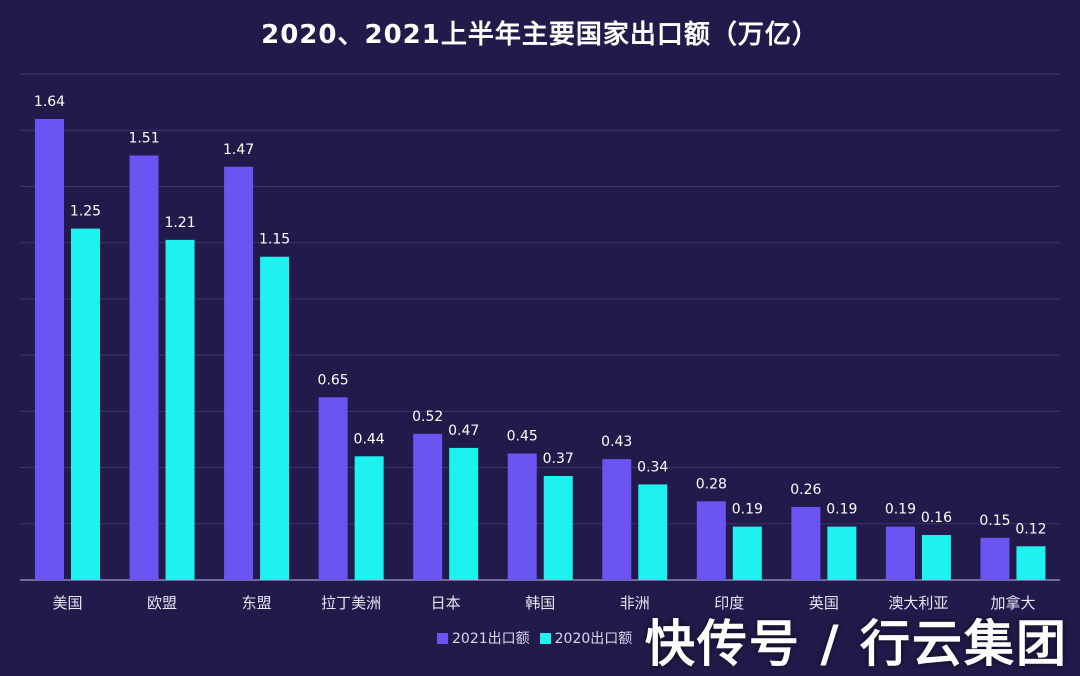 The height and width of the screenshot is (676, 1080). Describe the element at coordinates (635, 603) in the screenshot. I see `category-label: 非洲` at that location.